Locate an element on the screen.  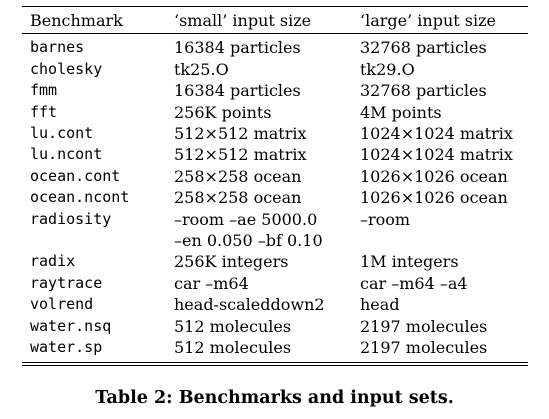
table-row: volrend head-scaleddown2 head is located at coordinates (275, 304).